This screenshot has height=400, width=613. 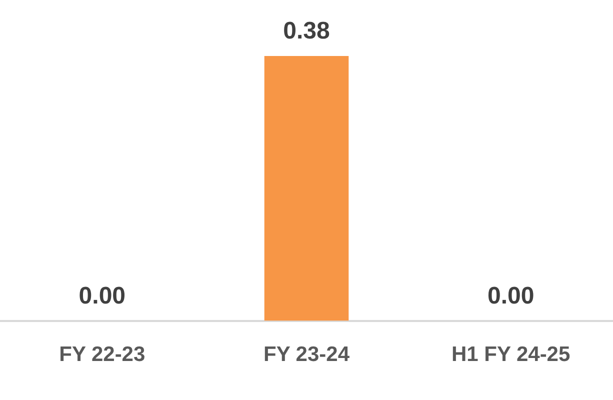 What do you see at coordinates (102, 354) in the screenshot?
I see `x-tick-label: FY 22-23` at bounding box center [102, 354].